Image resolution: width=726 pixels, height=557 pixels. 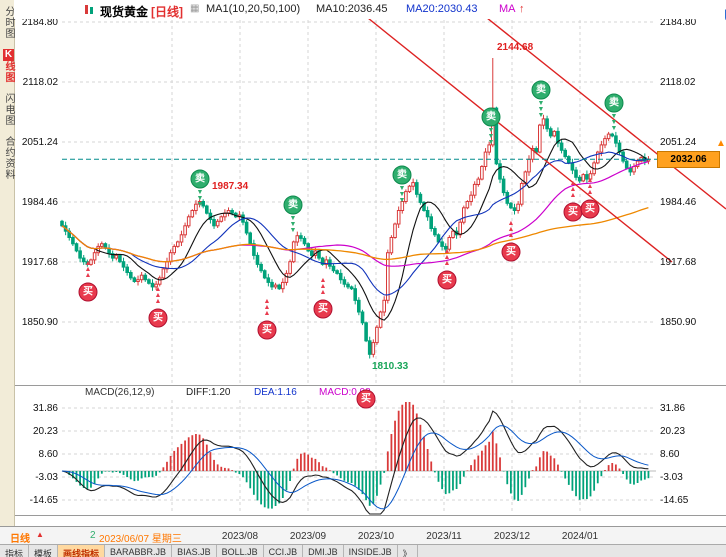 I want to click on maximize-window-icon: ⊡, so click(x=725, y=14).